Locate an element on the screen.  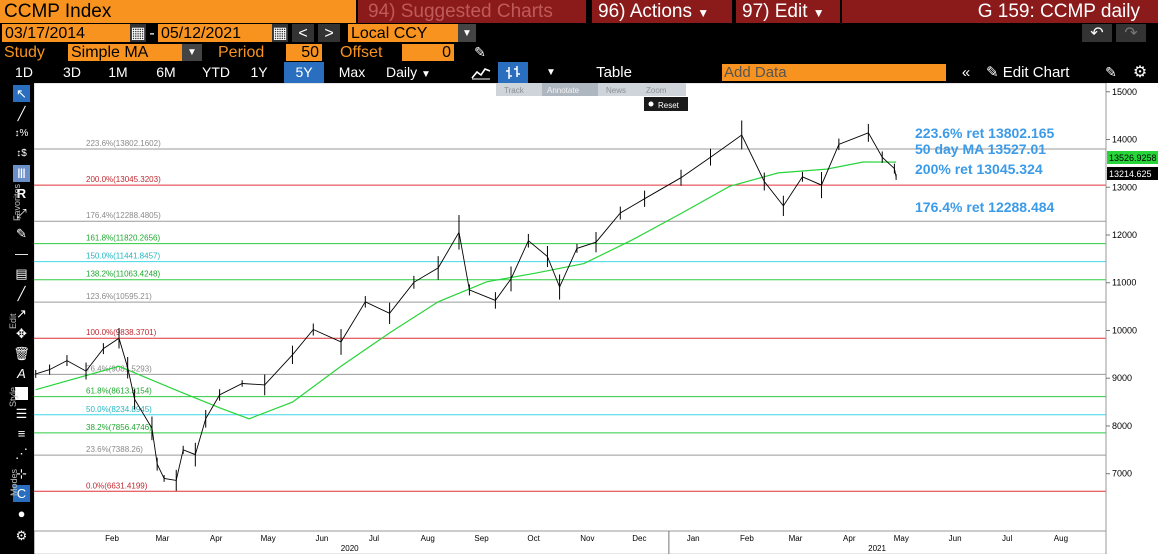
cursor-icon: ↖ is located at coordinates (21, 93).